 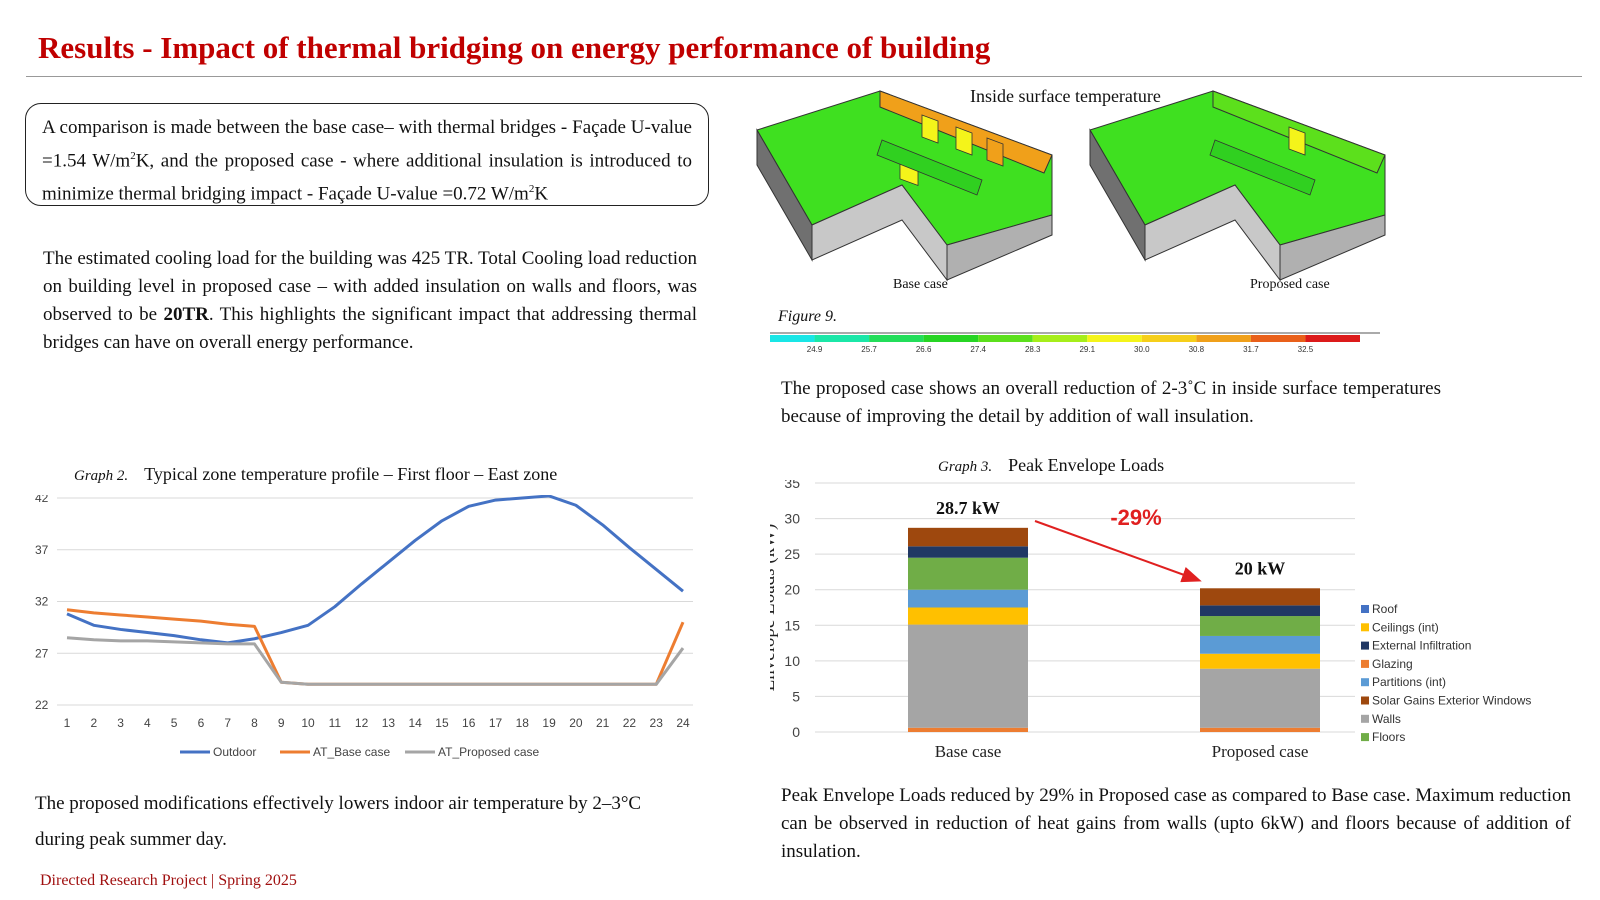 What do you see at coordinates (201, 723) in the screenshot?
I see `x-tick-label: 6` at bounding box center [201, 723].